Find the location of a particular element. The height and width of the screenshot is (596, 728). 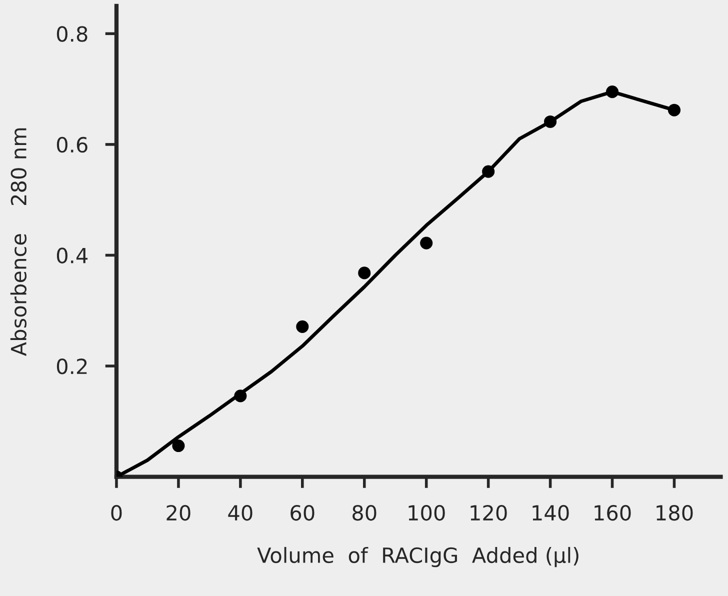

y-tick-label: 0.4 is located at coordinates (72, 256).